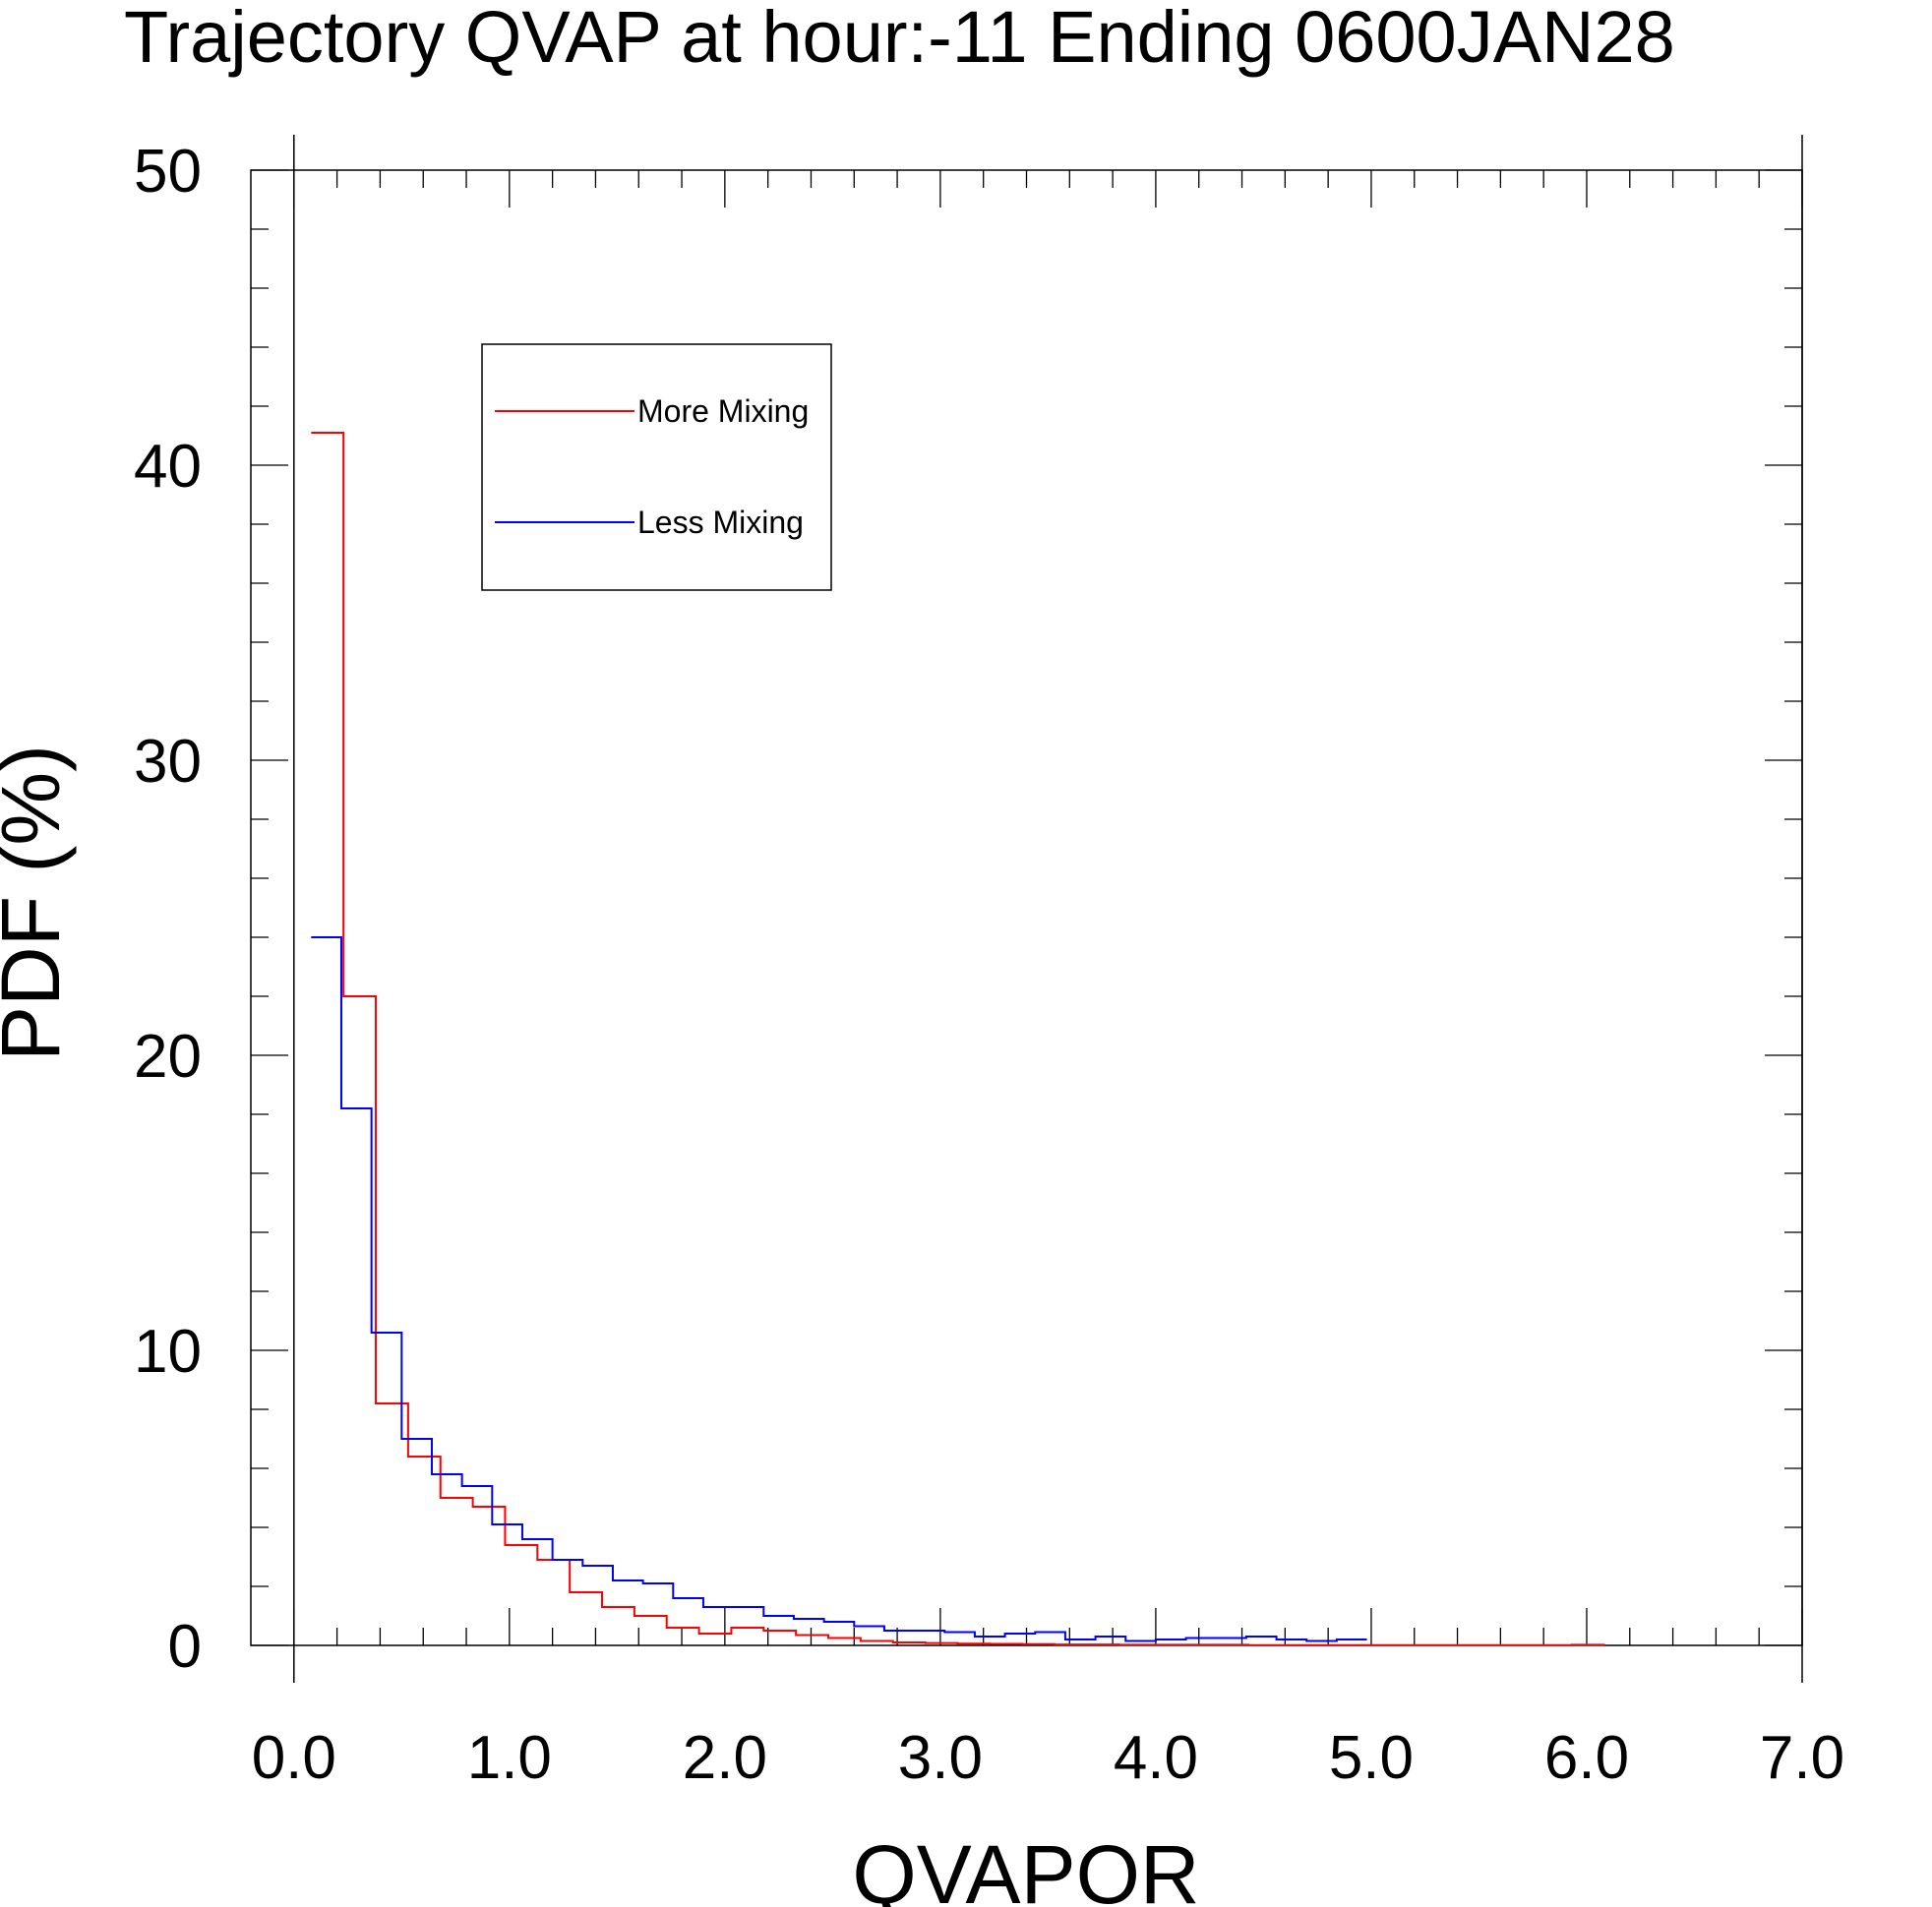  I want to click on x-tick-label: 0.0, so click(294, 1758).